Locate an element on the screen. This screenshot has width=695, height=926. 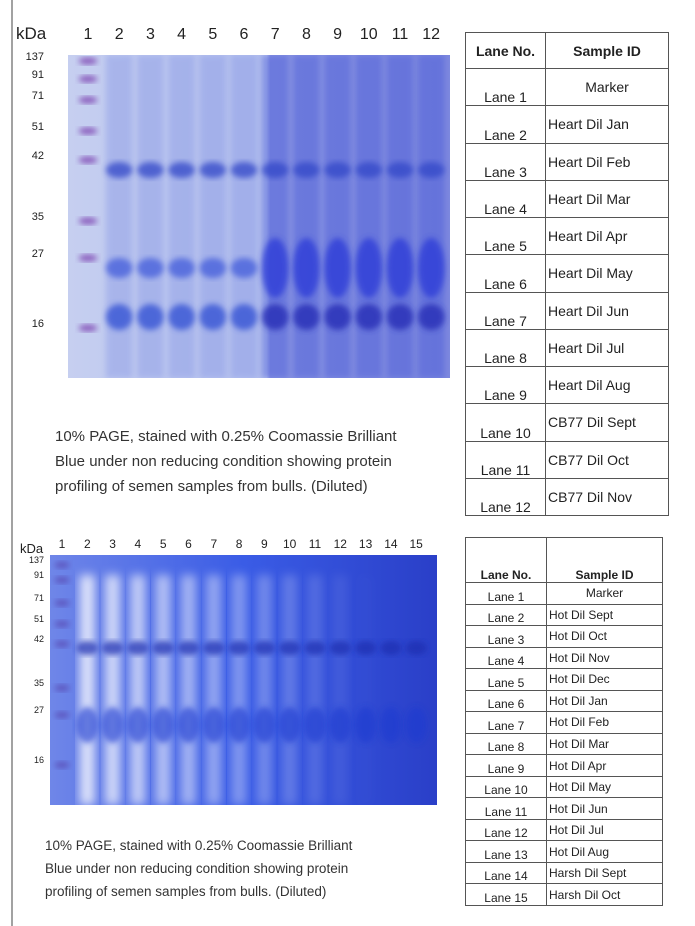
table-row: Lane 7 Hot Dil Feb is located at coordinates (564, 722).